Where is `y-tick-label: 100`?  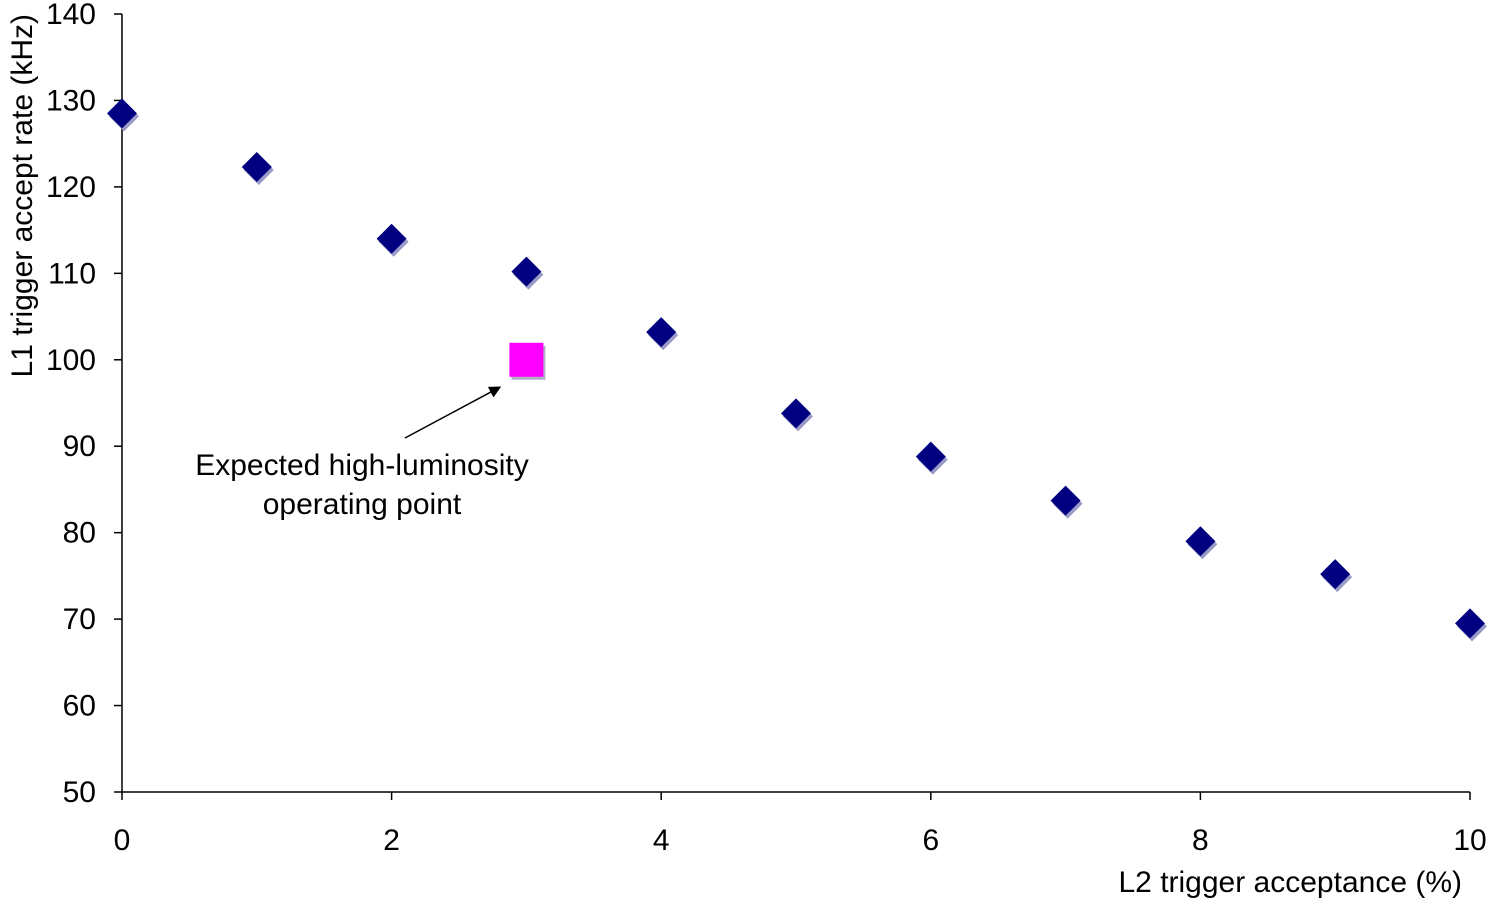
y-tick-label: 100 is located at coordinates (71, 360).